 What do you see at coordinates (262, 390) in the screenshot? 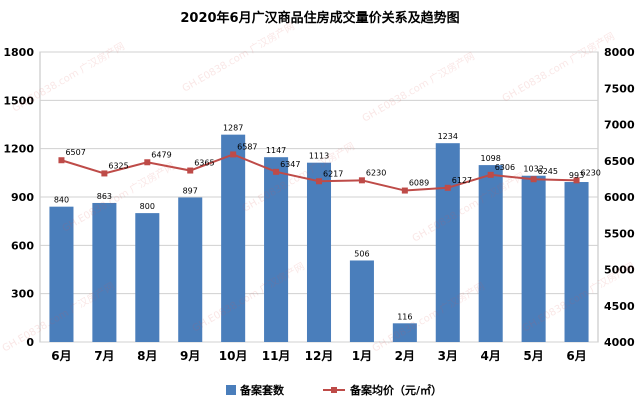
I see `legend-bar-label: 备案套数` at bounding box center [262, 390].